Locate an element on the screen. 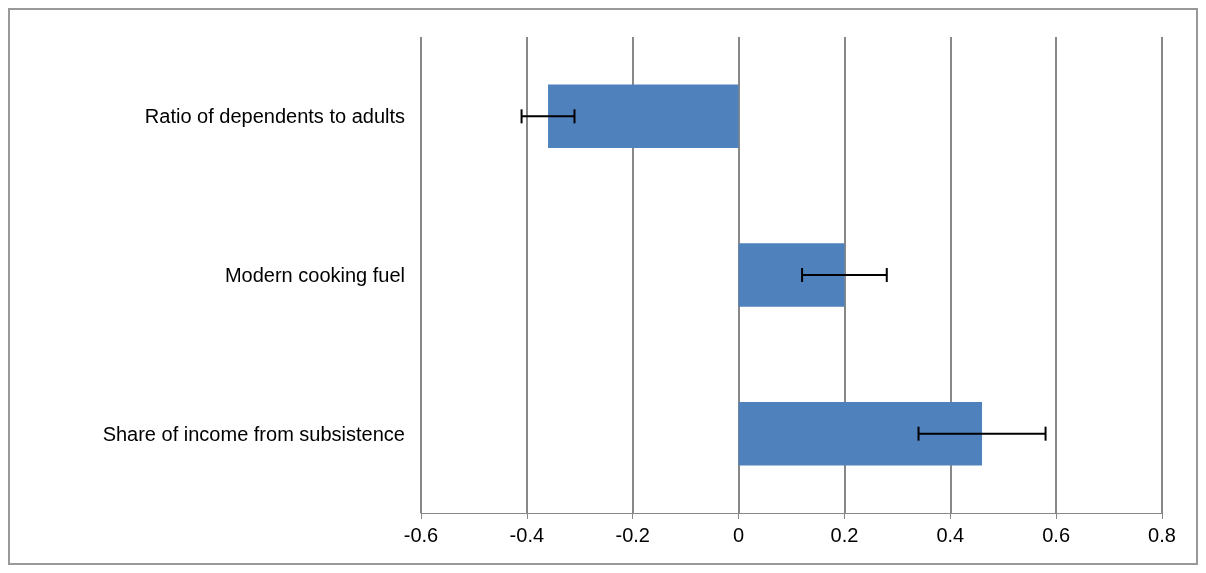 The height and width of the screenshot is (573, 1206). x-tick-label: -0.6 is located at coordinates (421, 535).